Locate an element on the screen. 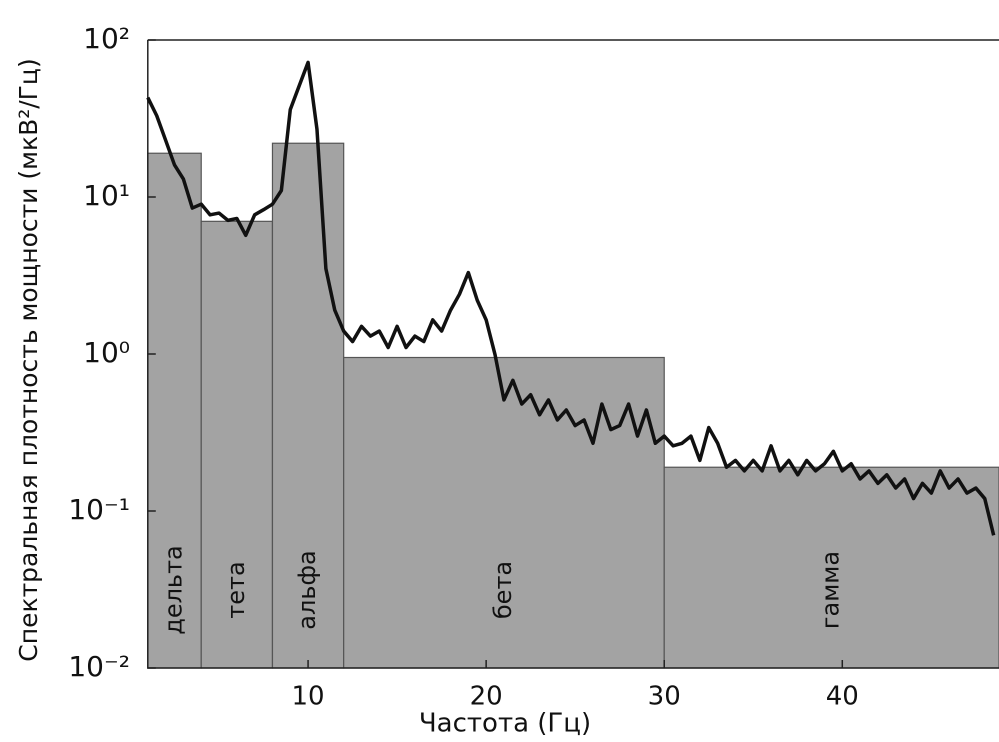 This screenshot has height=742, width=999. band-label: дельта is located at coordinates (174, 590).